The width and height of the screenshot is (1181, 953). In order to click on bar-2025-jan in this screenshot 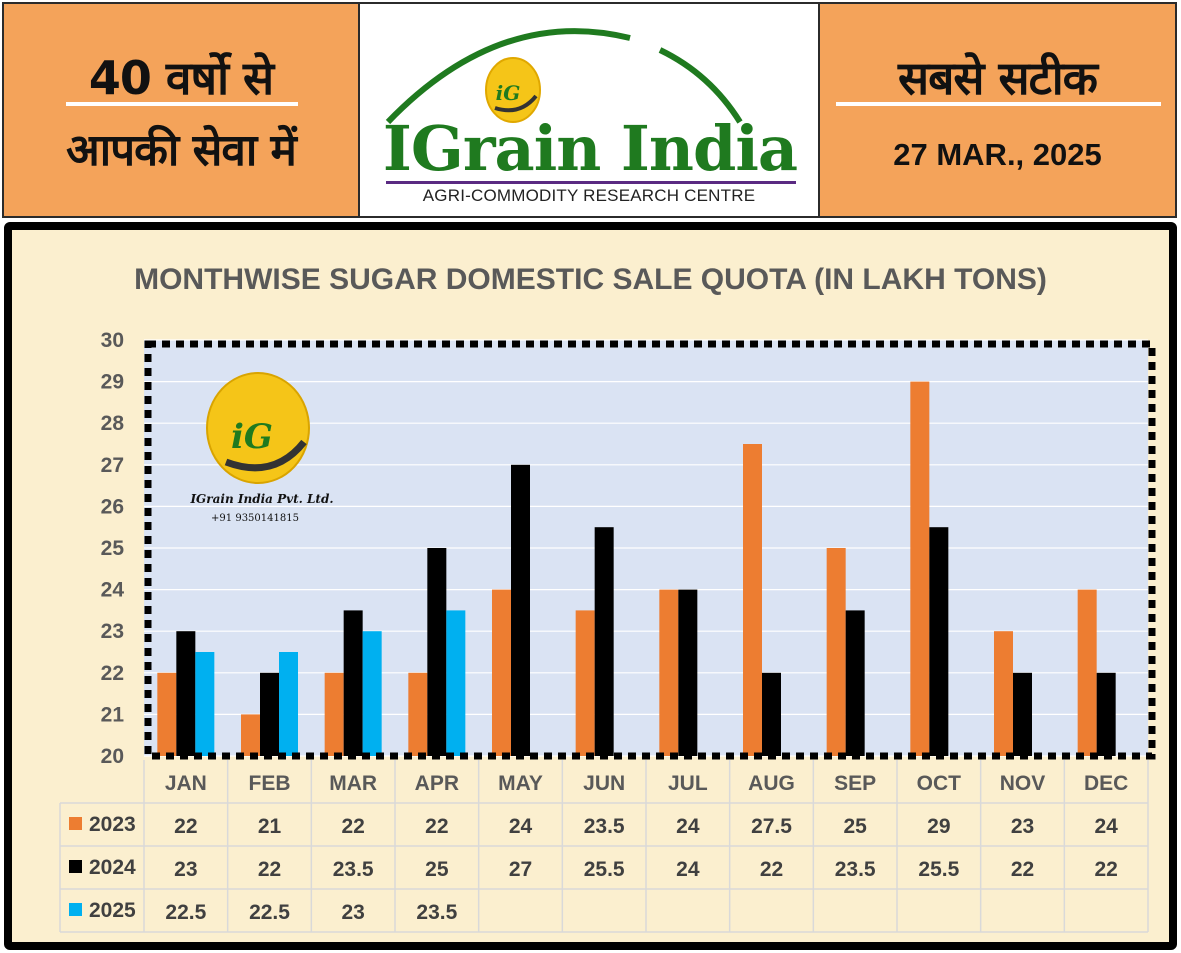, I will do `click(205, 704)`.